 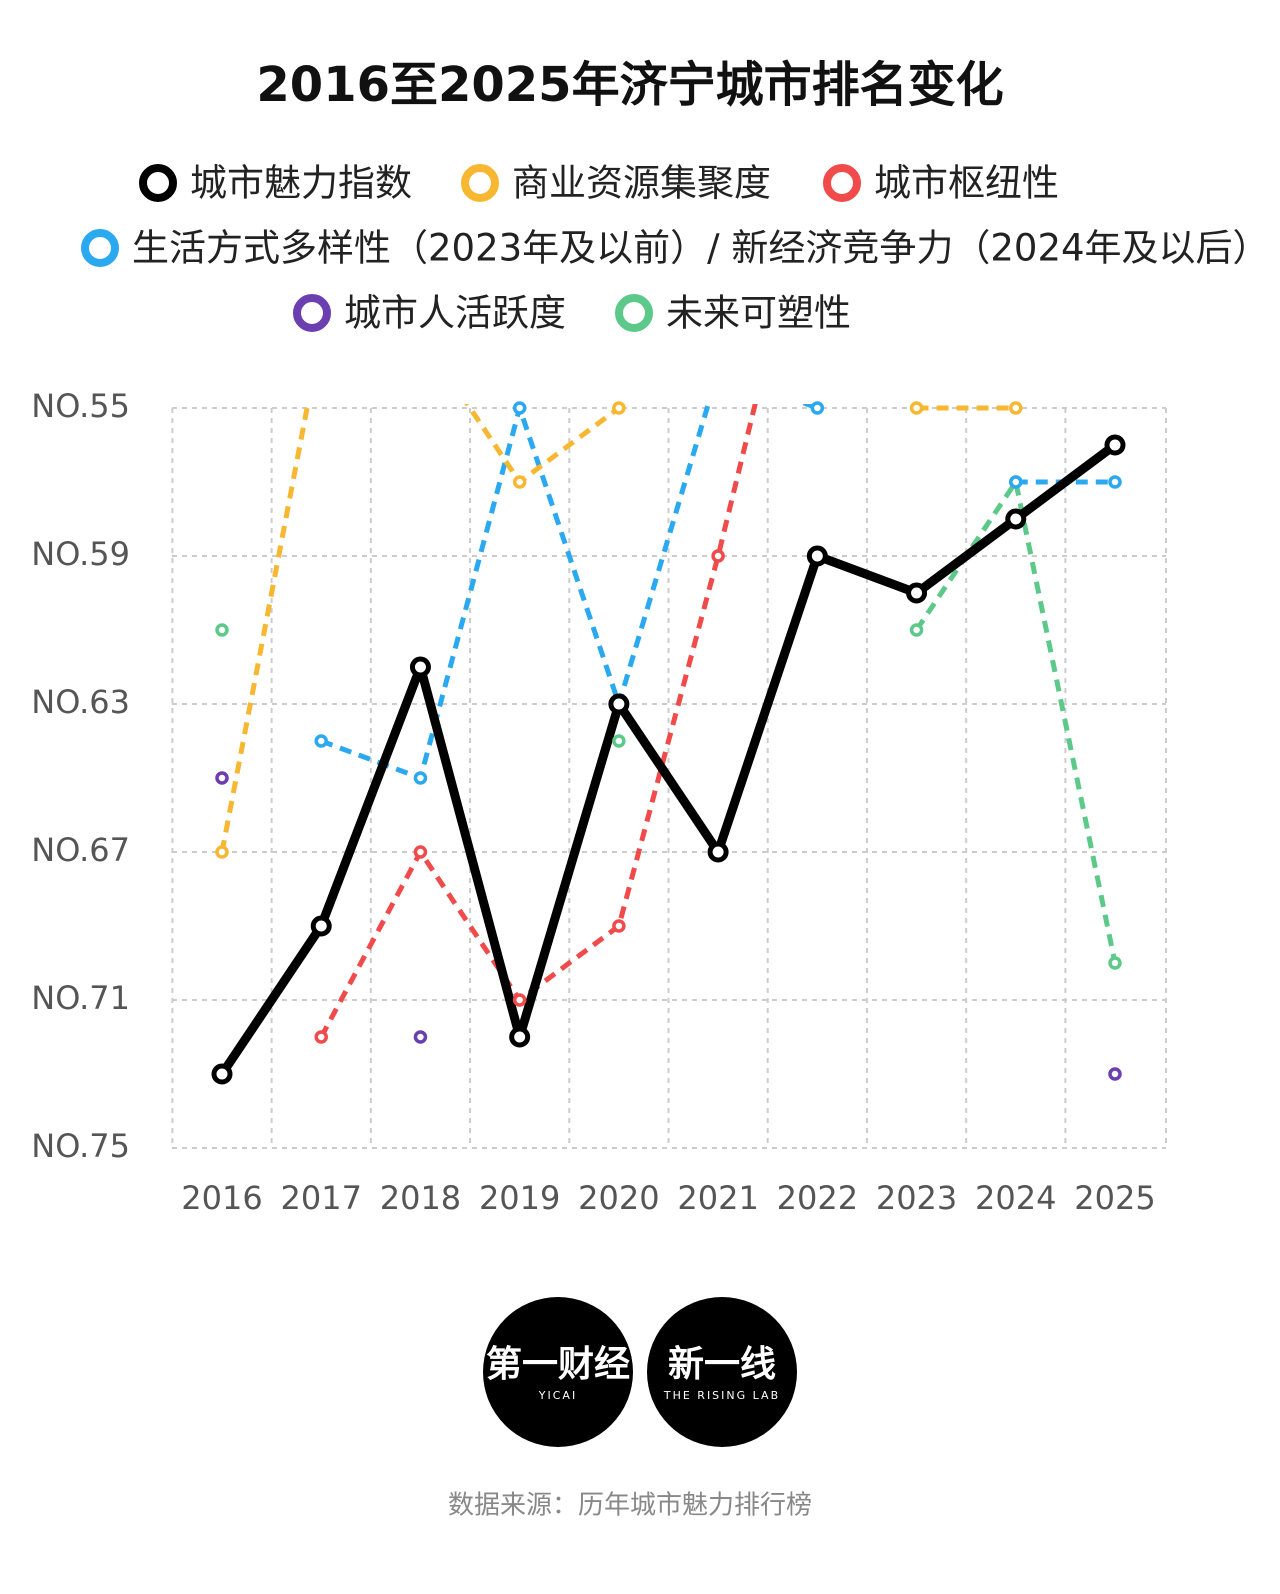 I want to click on chart-title: 2016至2025年济宁城市排名变化, so click(x=629, y=85).